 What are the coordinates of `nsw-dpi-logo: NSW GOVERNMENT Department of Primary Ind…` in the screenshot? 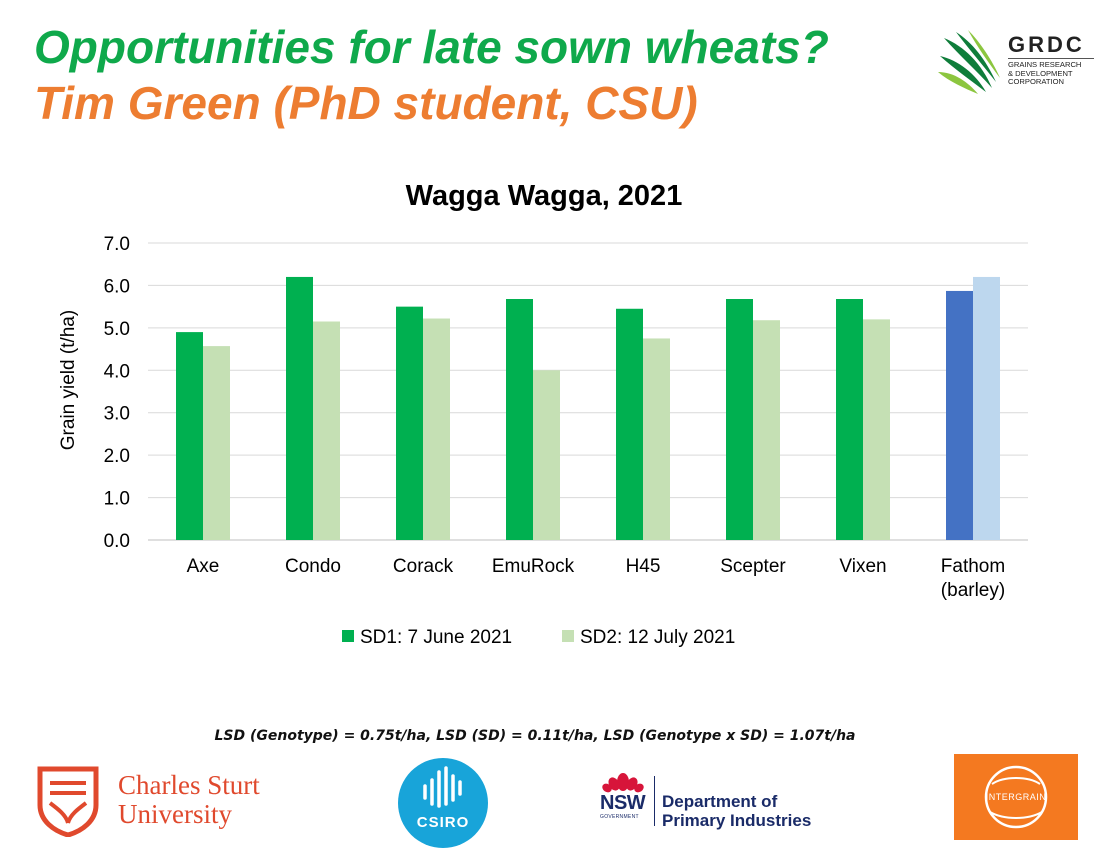 It's located at (718, 800).